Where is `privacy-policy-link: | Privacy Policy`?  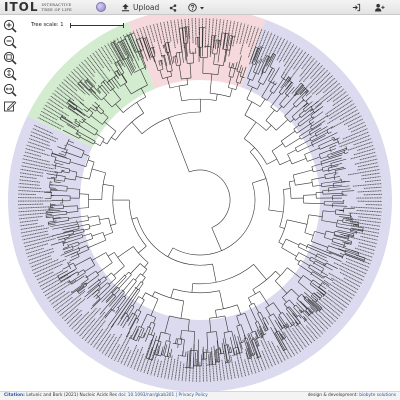 privacy-policy-link: | Privacy Policy is located at coordinates (191, 395).